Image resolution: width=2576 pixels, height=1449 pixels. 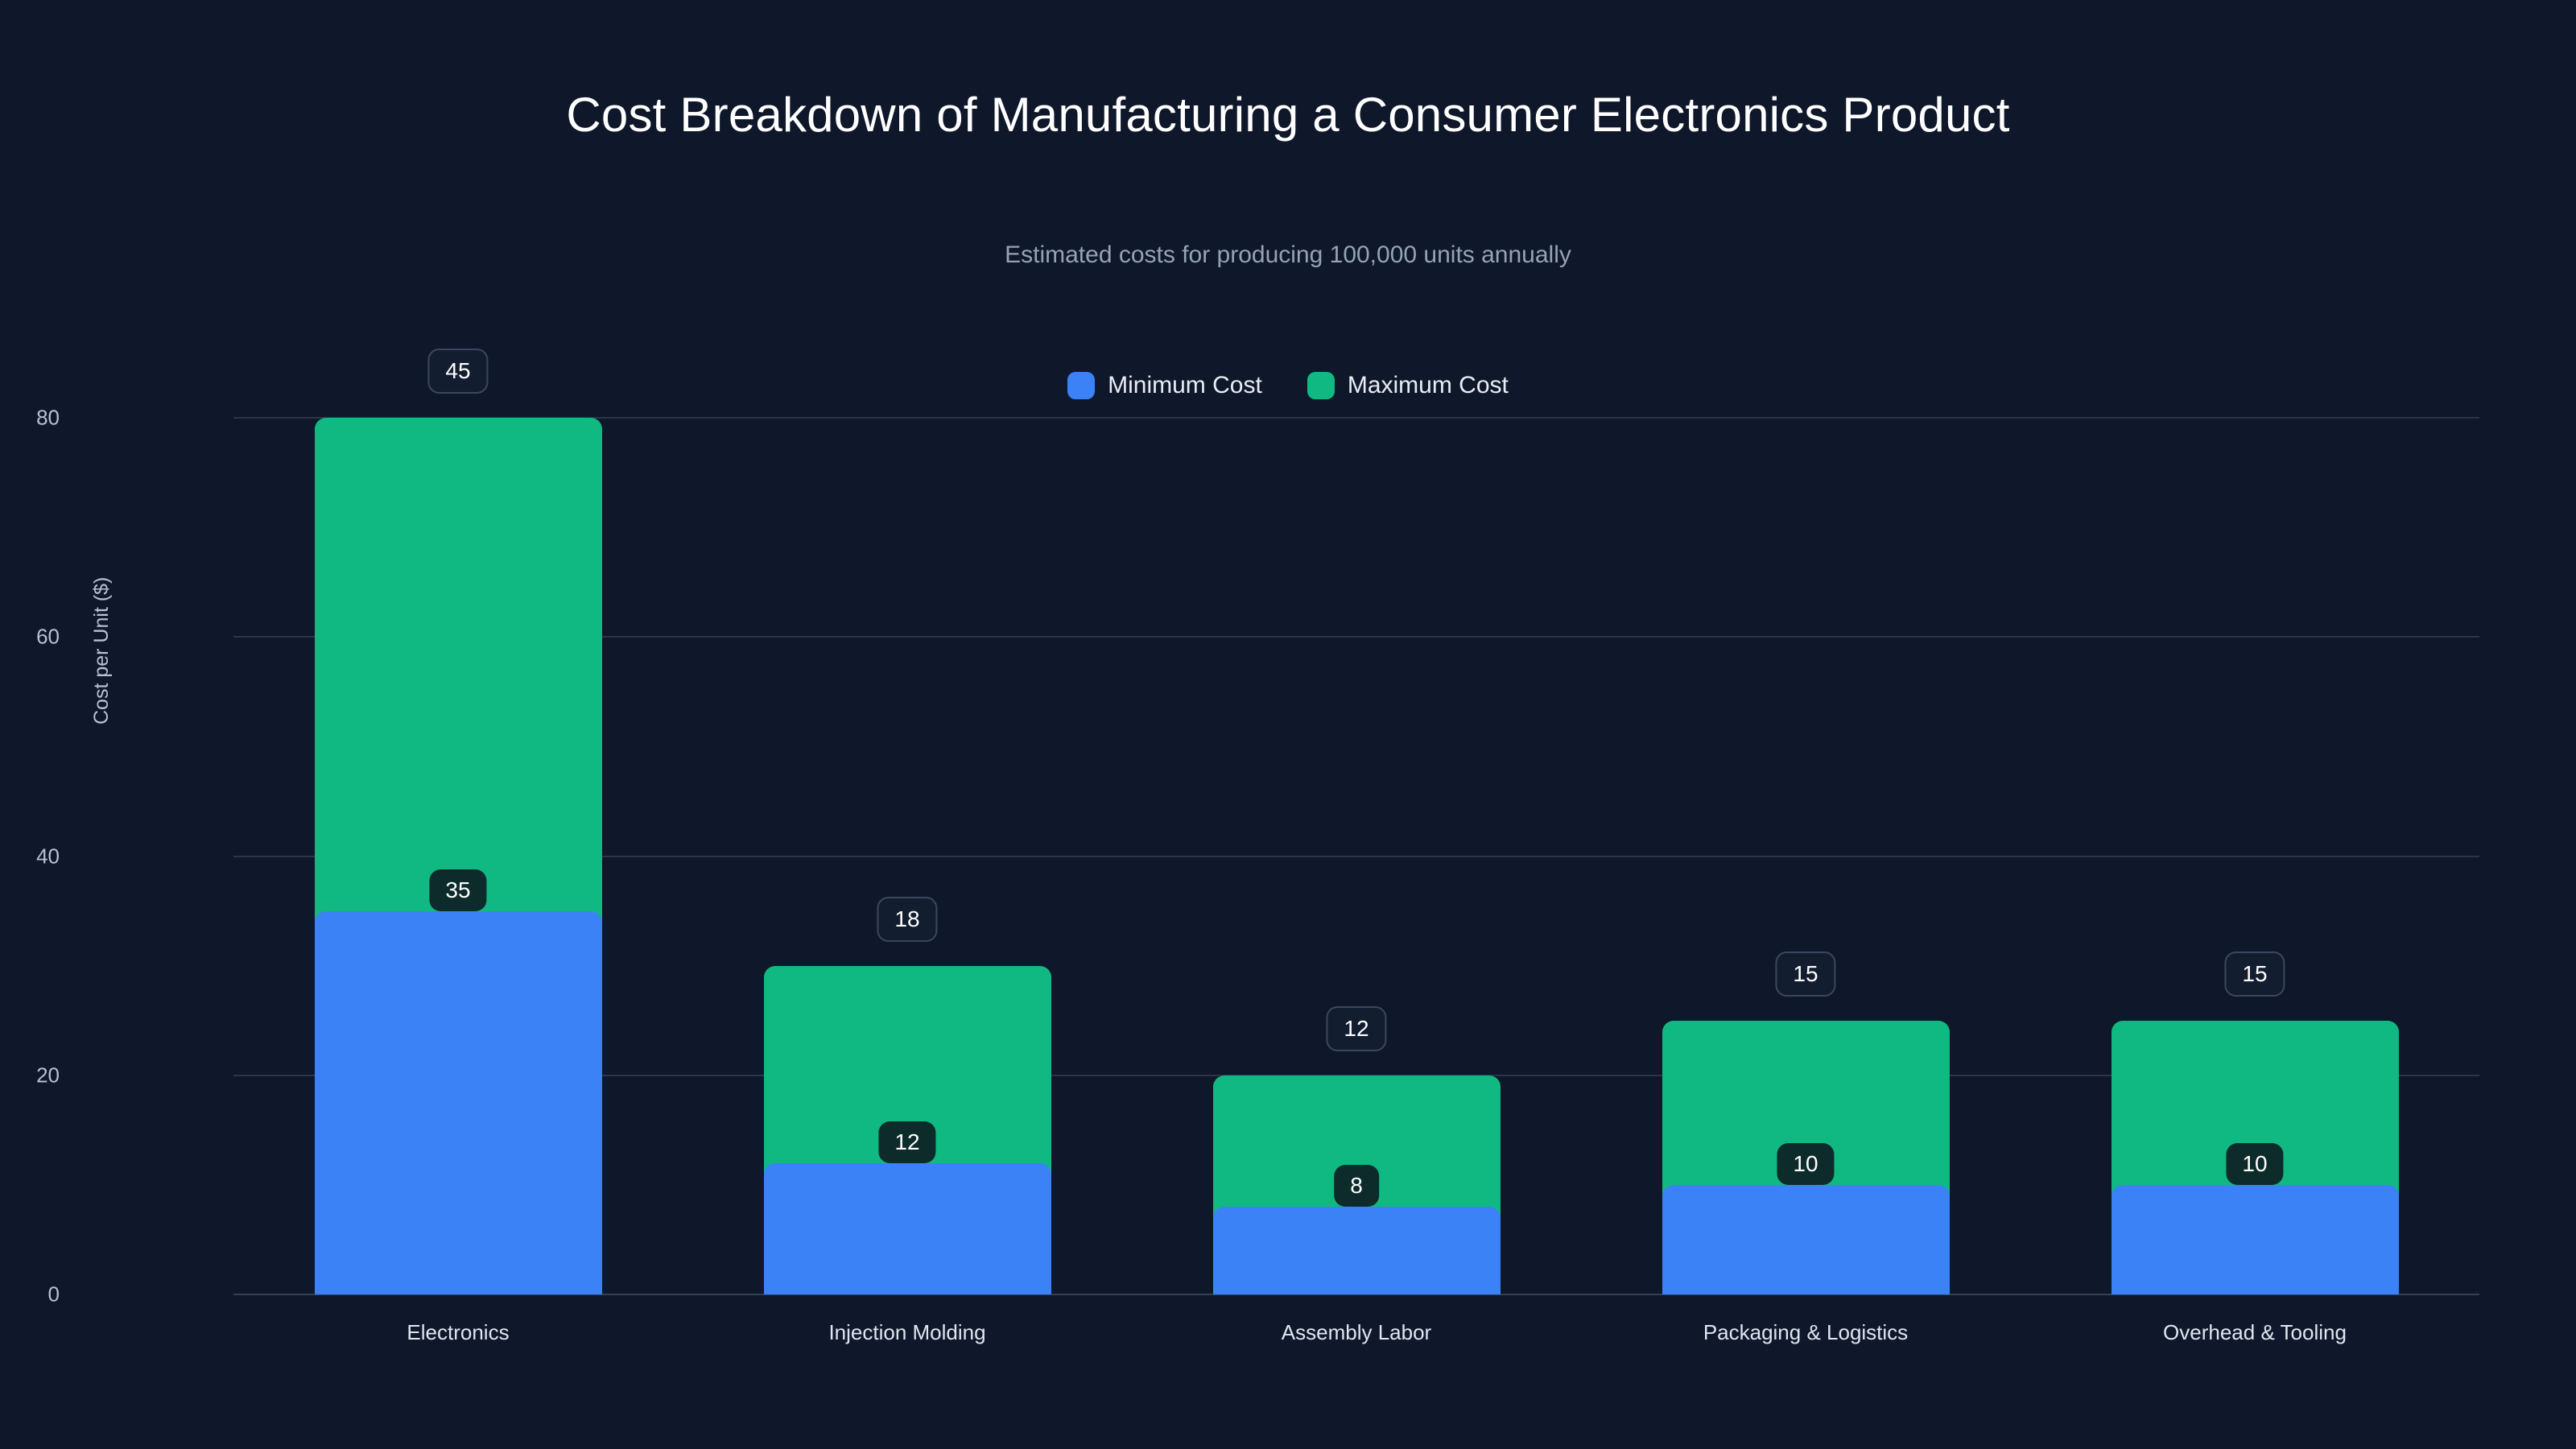 What do you see at coordinates (1356, 1332) in the screenshot?
I see `x-axis-tick-label: Assembly Labor` at bounding box center [1356, 1332].